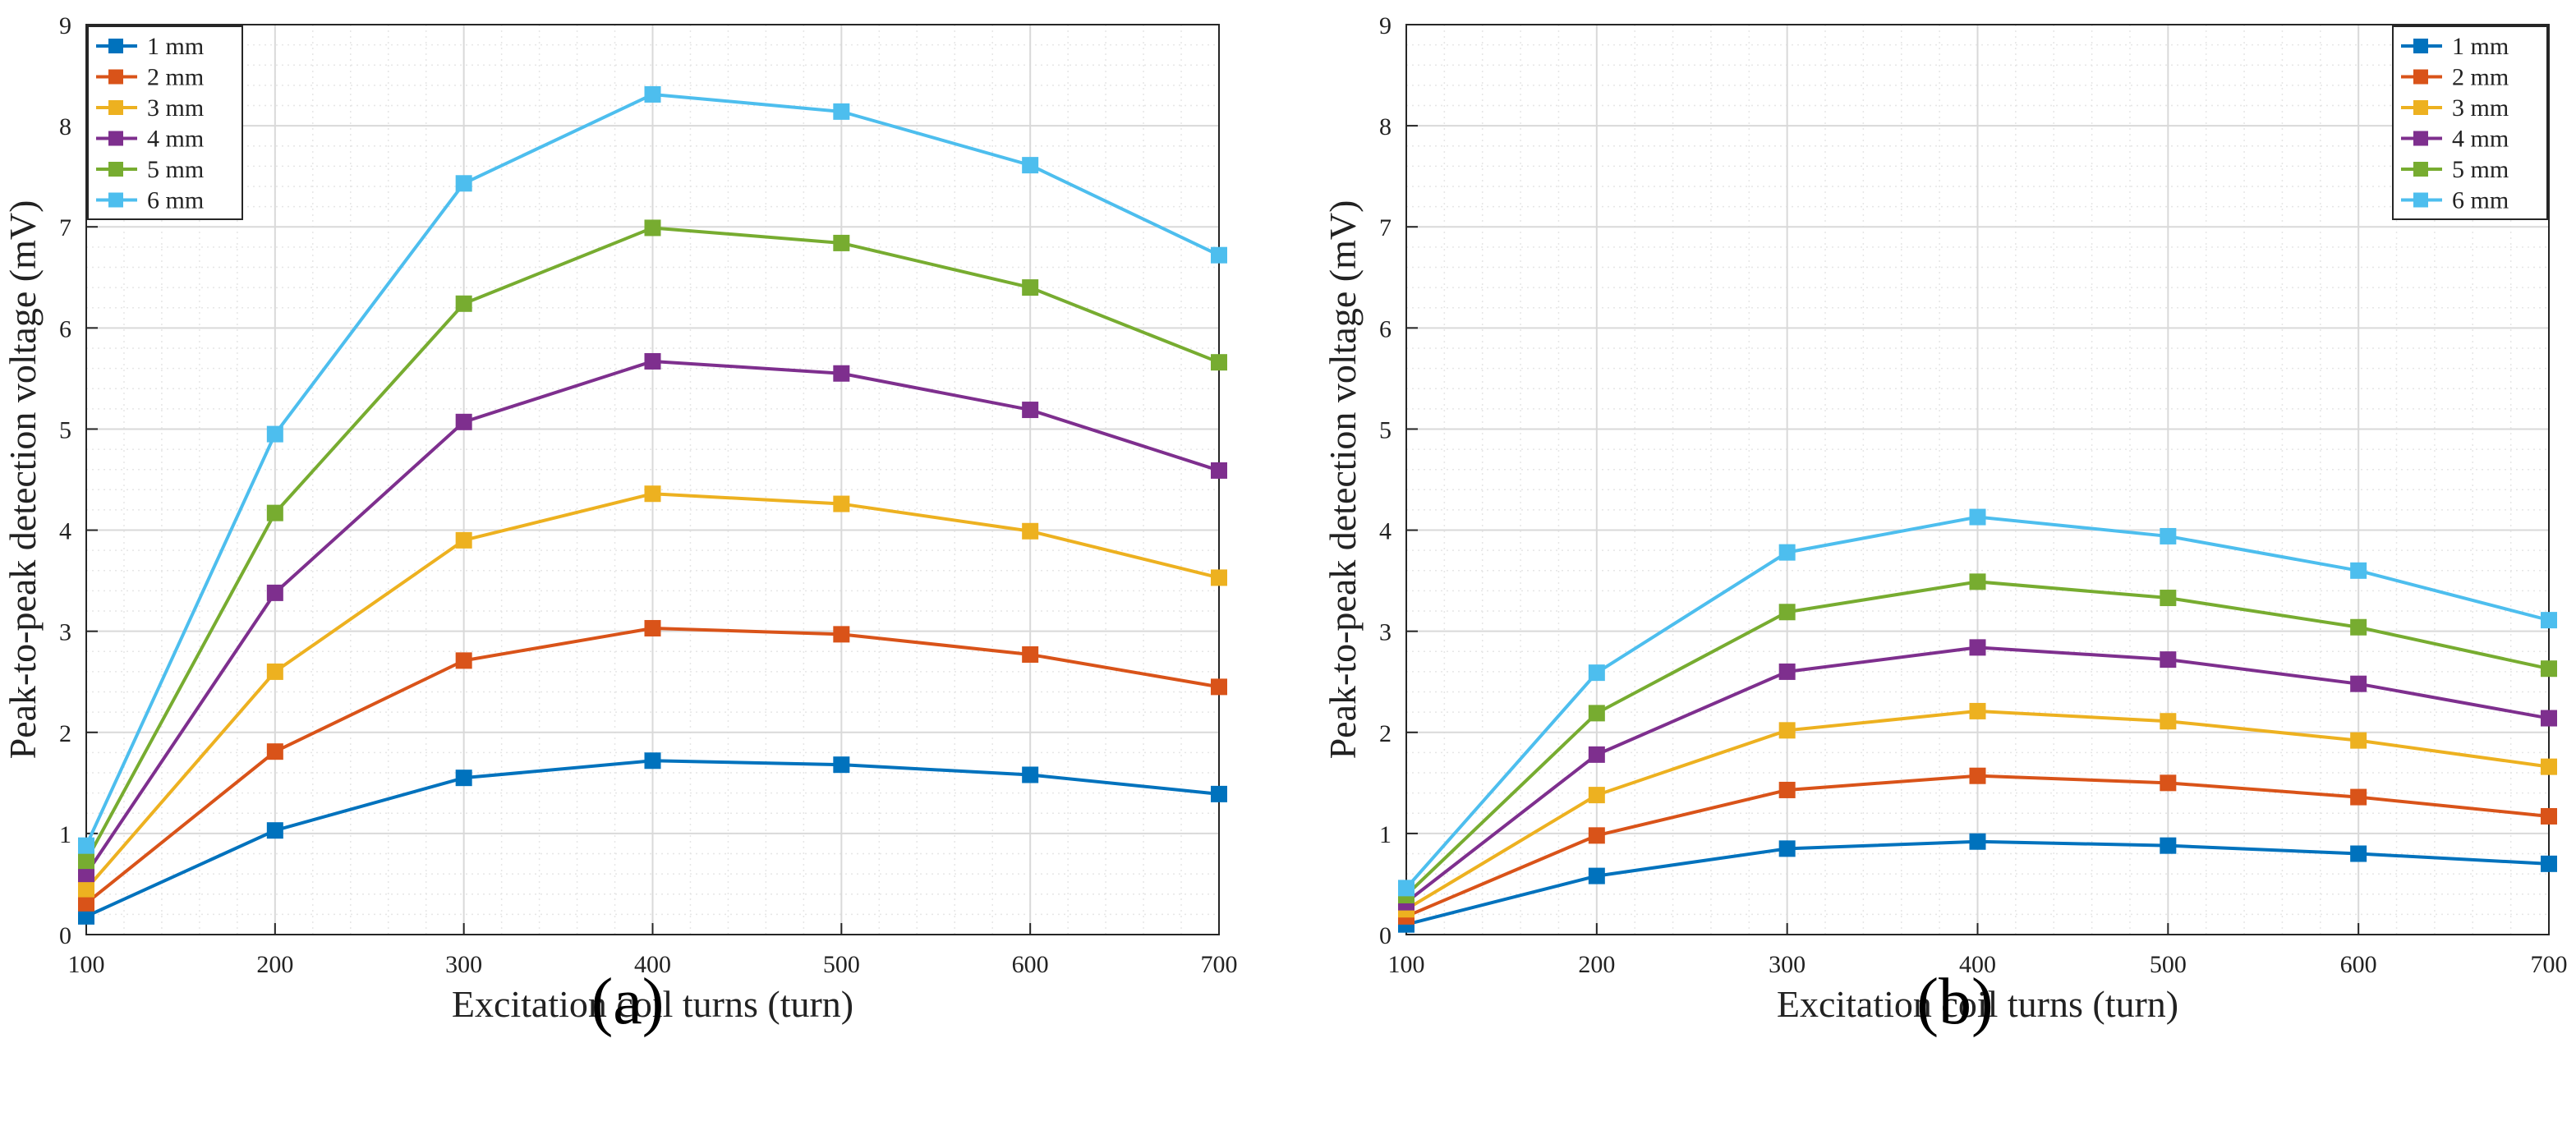 The height and width of the screenshot is (1144, 2576). Describe the element at coordinates (1385, 835) in the screenshot. I see `y-tick-label: 1` at that location.